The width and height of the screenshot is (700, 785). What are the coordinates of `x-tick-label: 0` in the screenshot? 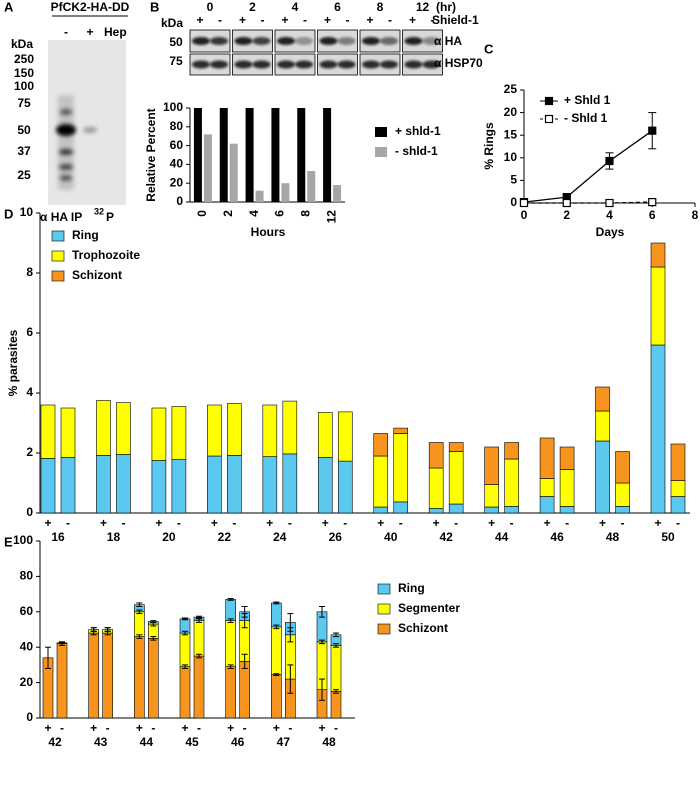 It's located at (202, 213).